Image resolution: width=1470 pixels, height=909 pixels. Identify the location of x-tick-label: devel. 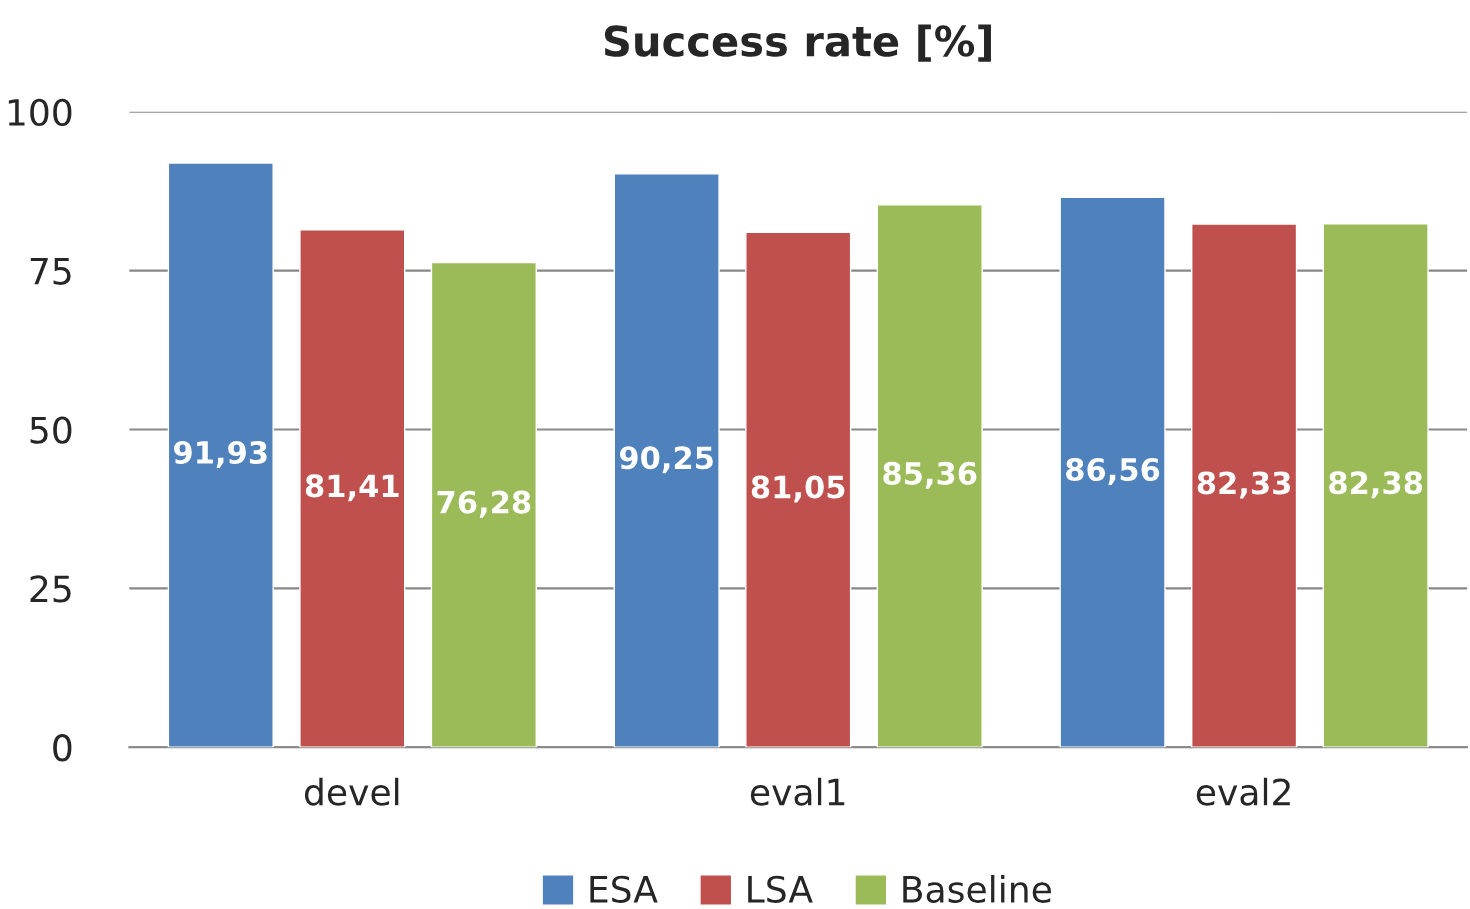
(351, 791).